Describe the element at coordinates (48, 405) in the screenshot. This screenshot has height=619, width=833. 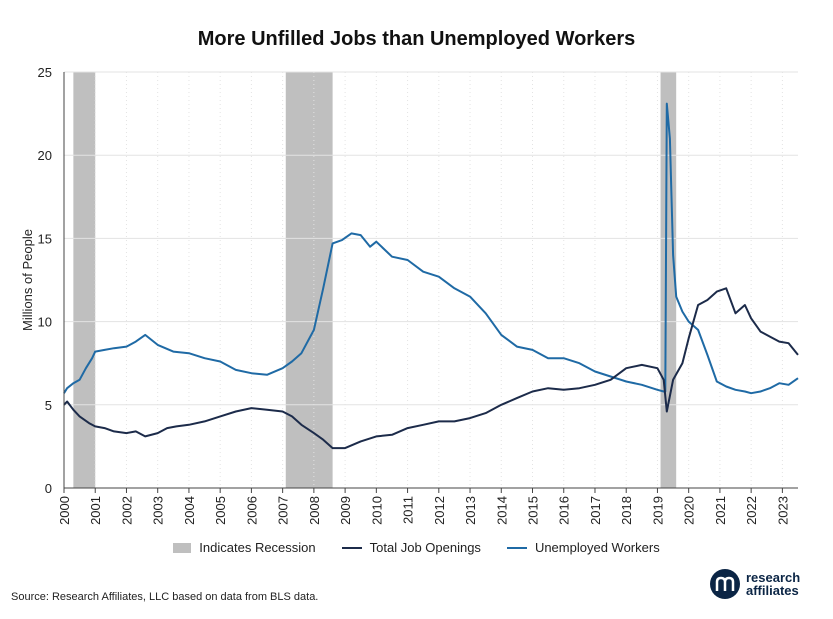
I see `y-tick-label-5: 5` at that location.